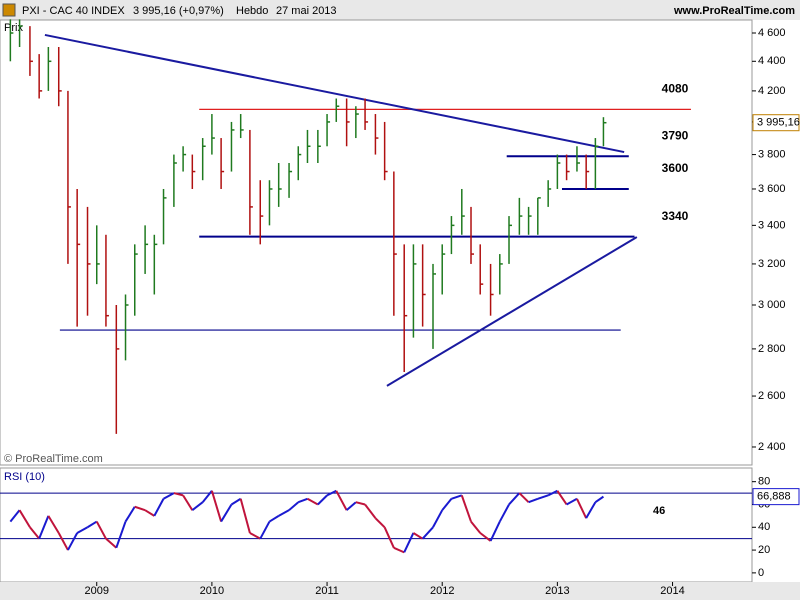 This screenshot has height=600, width=800. I want to click on date: 27 mai 2013, so click(306, 11).